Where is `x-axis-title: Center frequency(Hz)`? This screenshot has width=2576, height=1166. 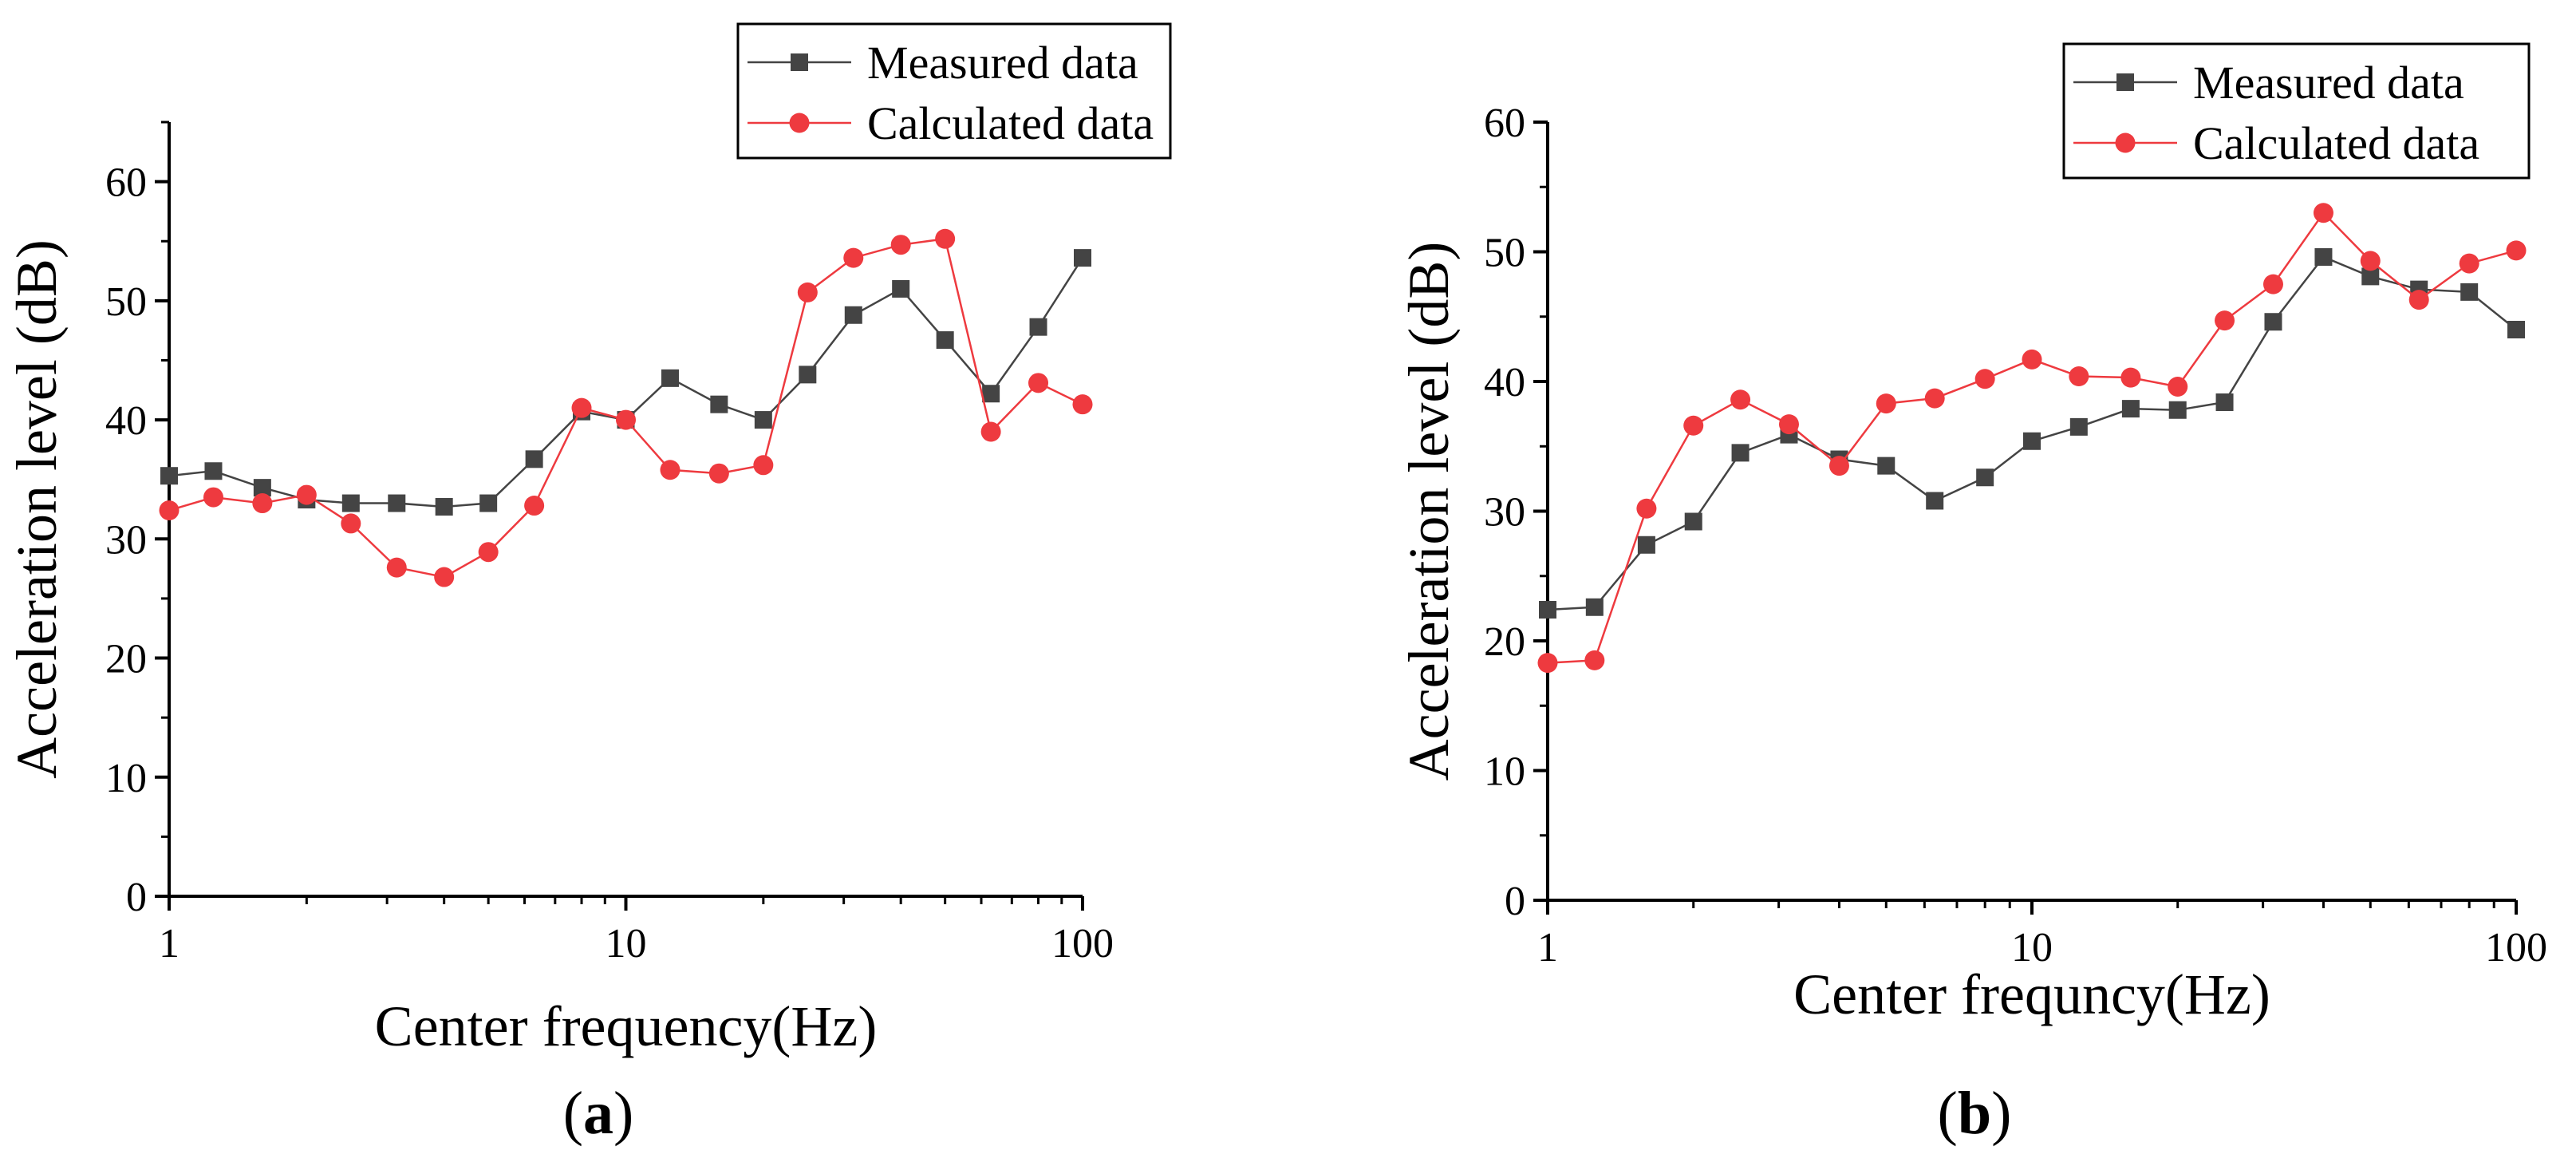
x-axis-title: Center frequency(Hz) is located at coordinates (627, 1026).